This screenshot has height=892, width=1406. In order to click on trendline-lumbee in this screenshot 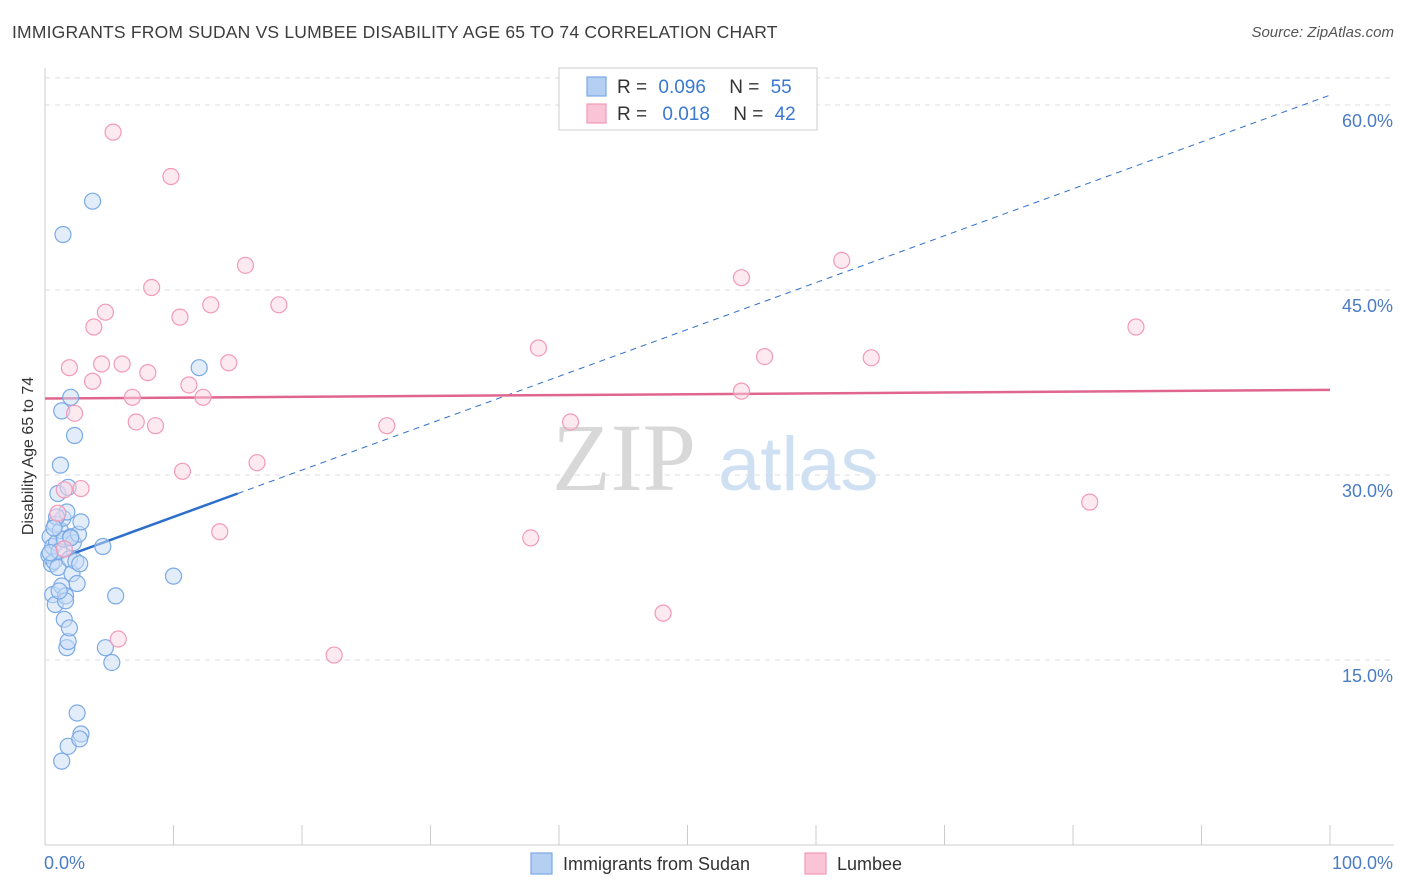, I will do `click(687, 394)`.